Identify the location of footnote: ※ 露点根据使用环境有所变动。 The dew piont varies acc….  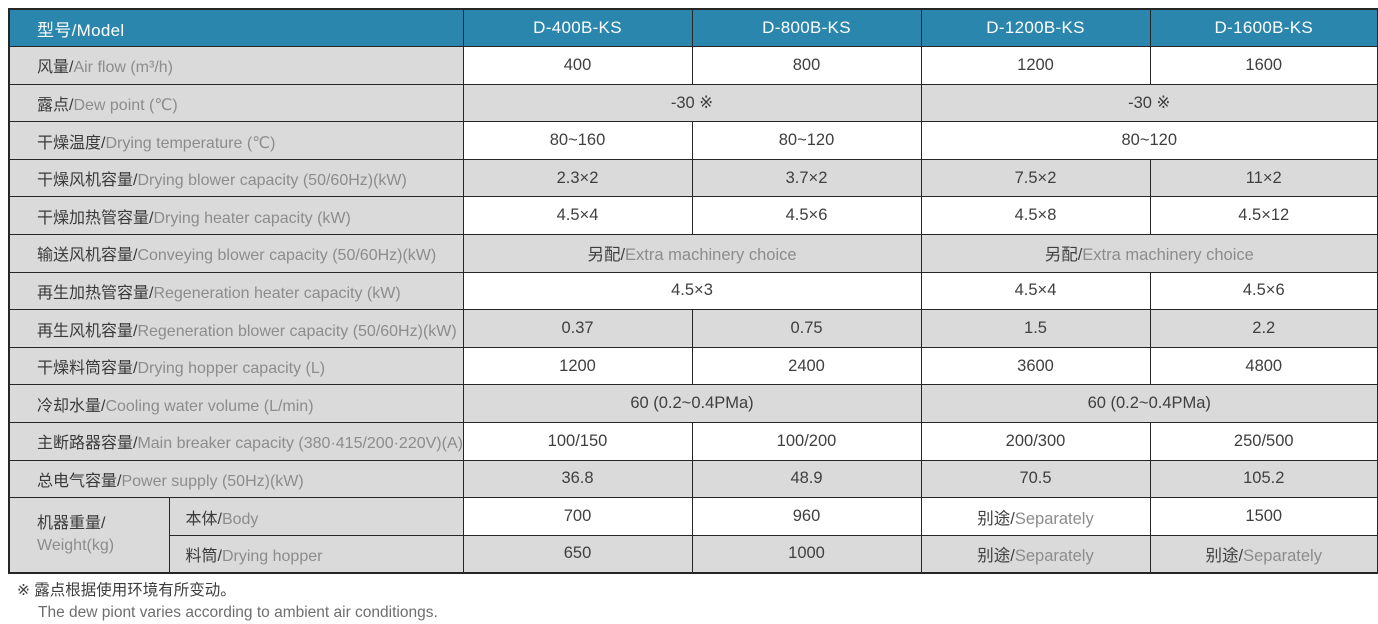
(693, 602).